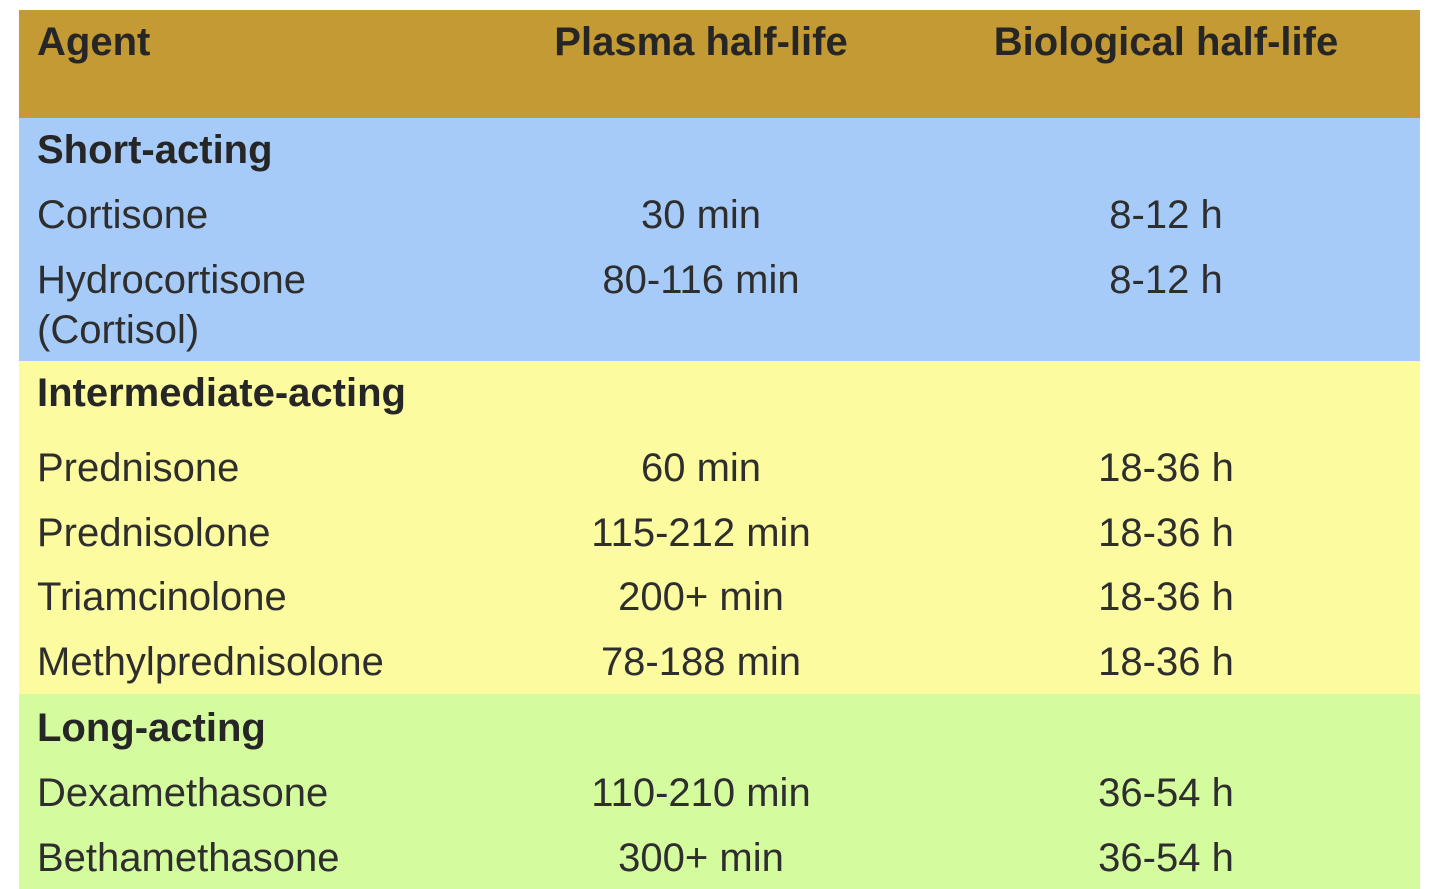  What do you see at coordinates (172, 305) in the screenshot?
I see `table-cell: Hydrocortisone (Cortisol)` at bounding box center [172, 305].